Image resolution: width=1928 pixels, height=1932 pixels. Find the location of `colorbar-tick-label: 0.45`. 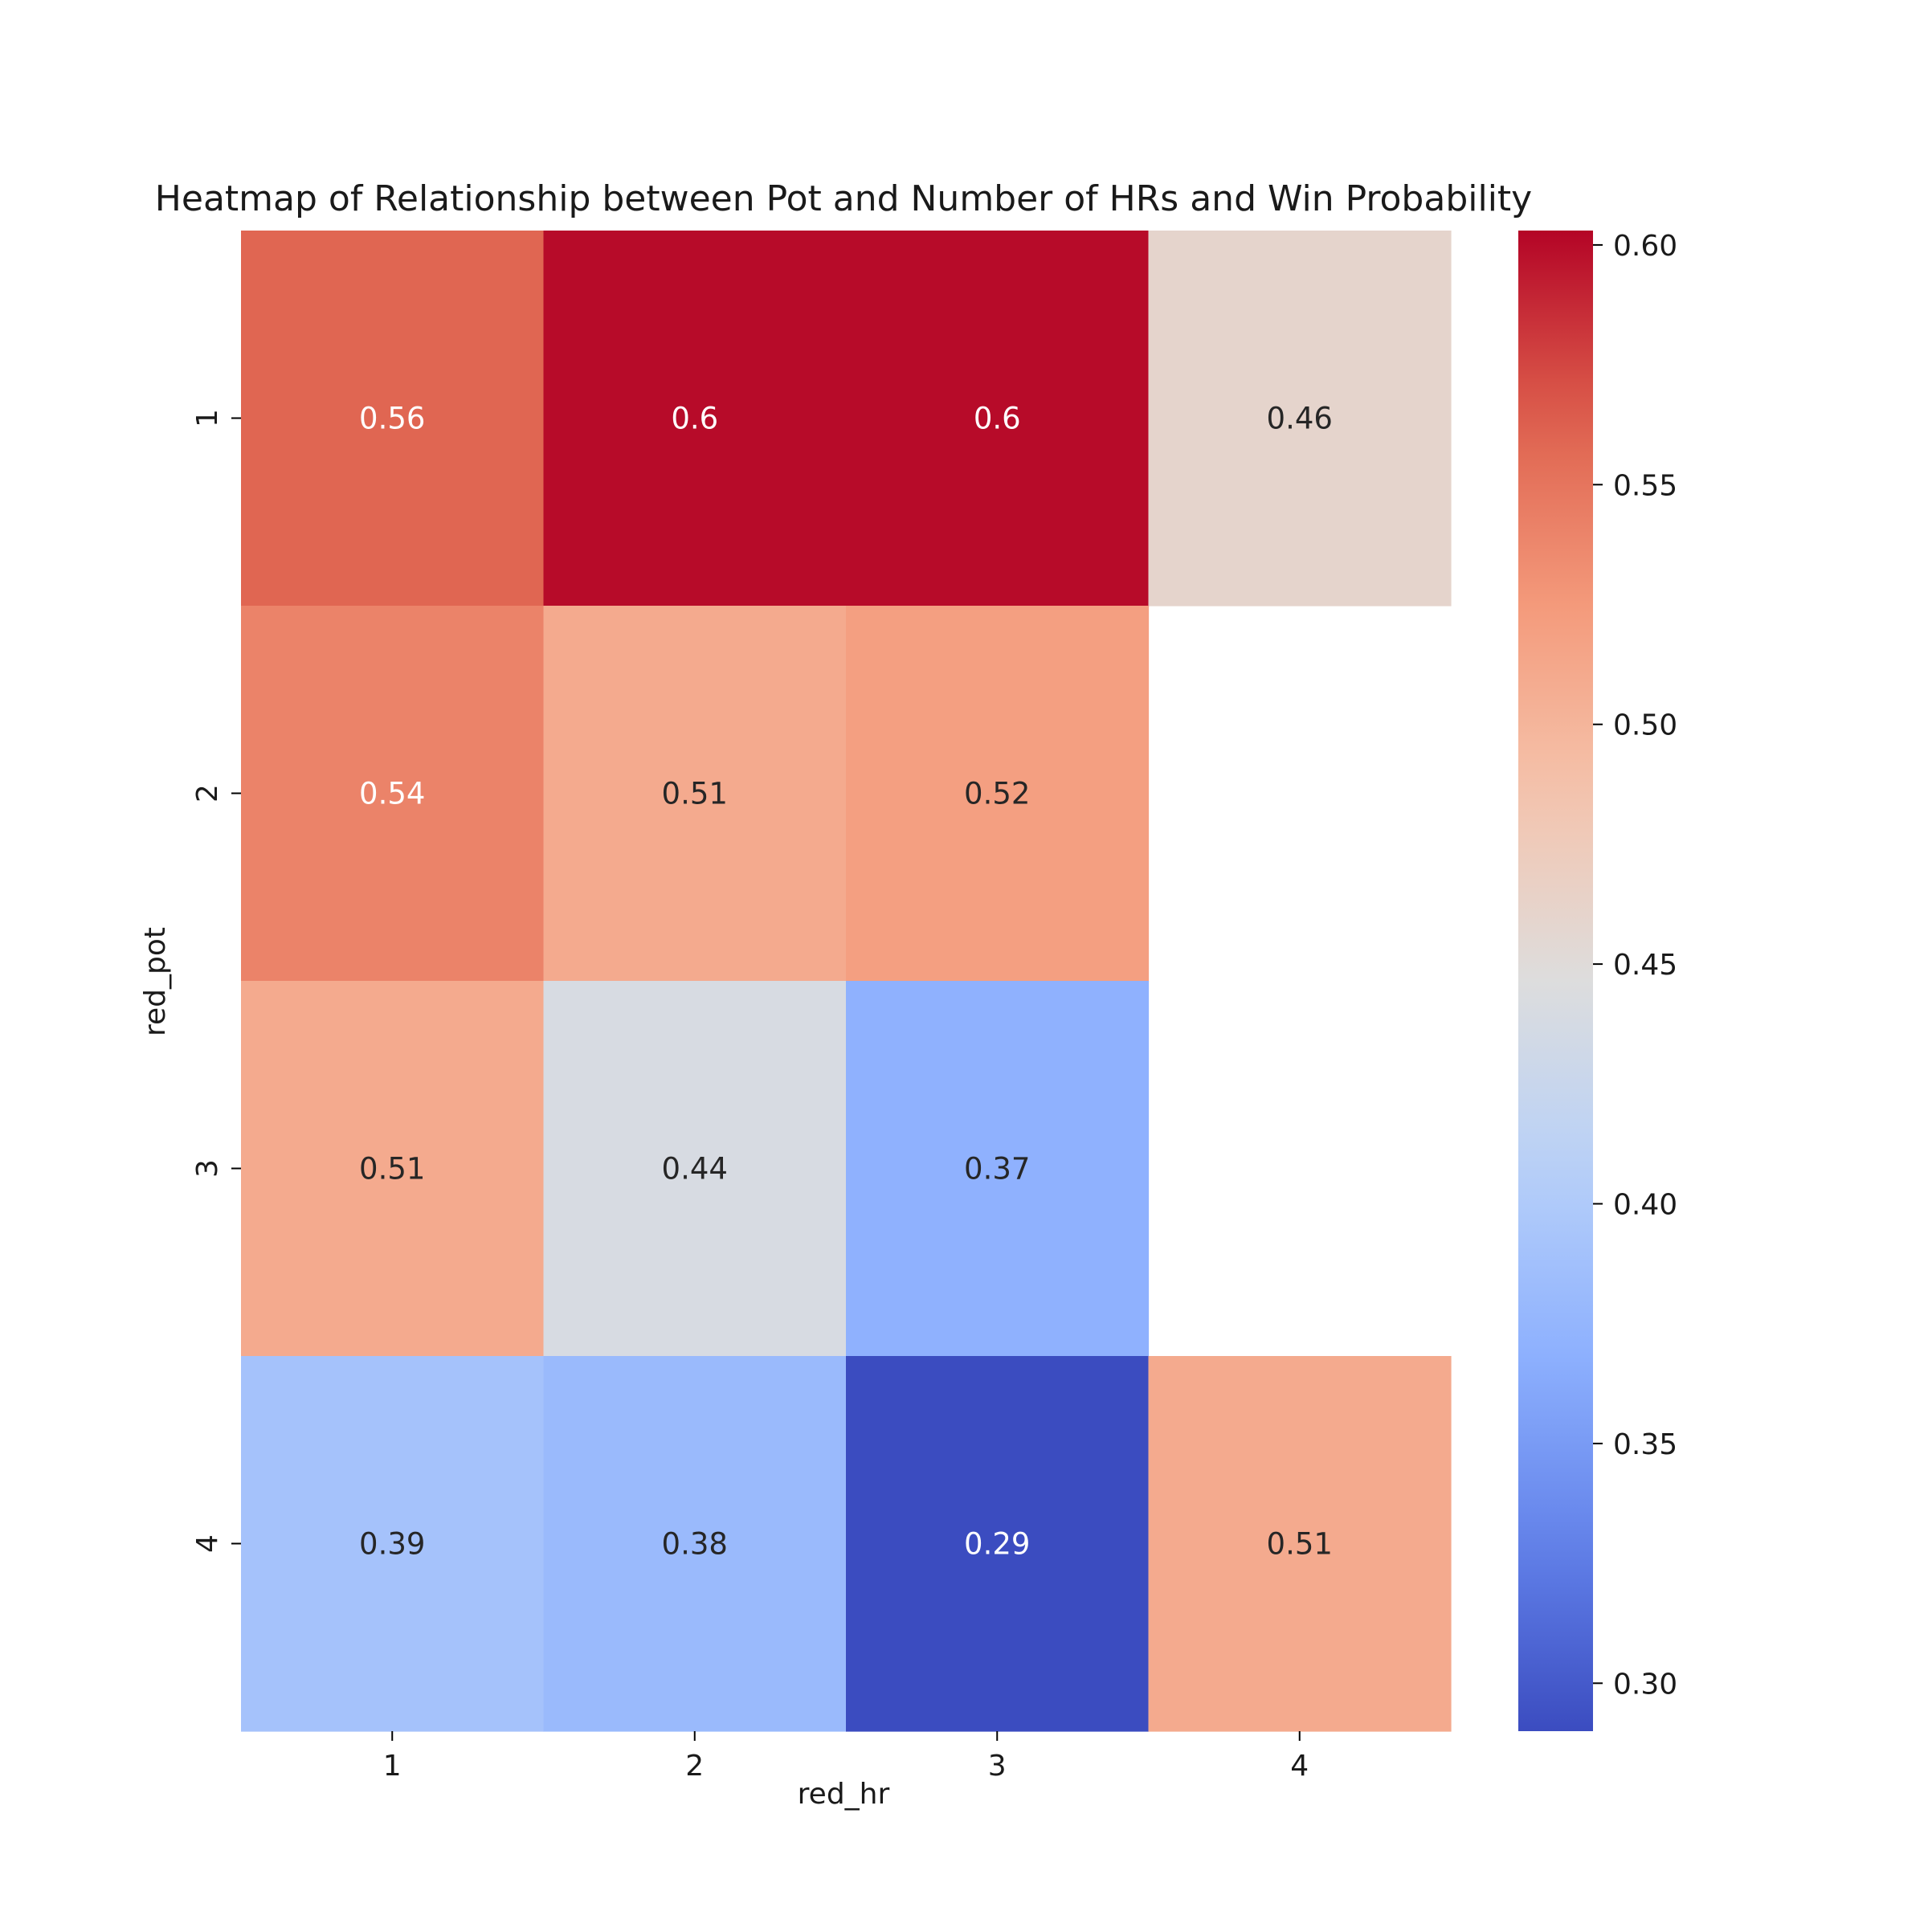

colorbar-tick-label: 0.45 is located at coordinates (1645, 965).